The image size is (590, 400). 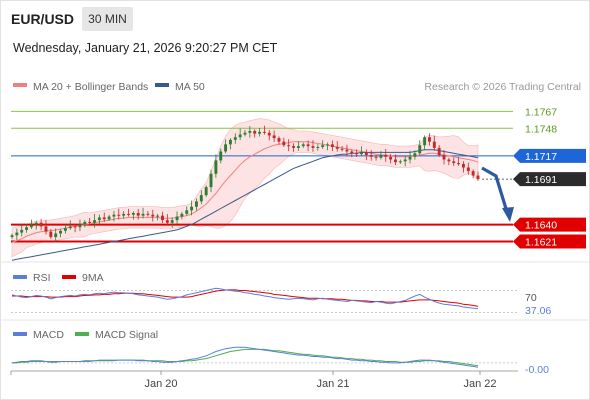 I want to click on resistance-label-0: 1.1767, so click(x=541, y=112).